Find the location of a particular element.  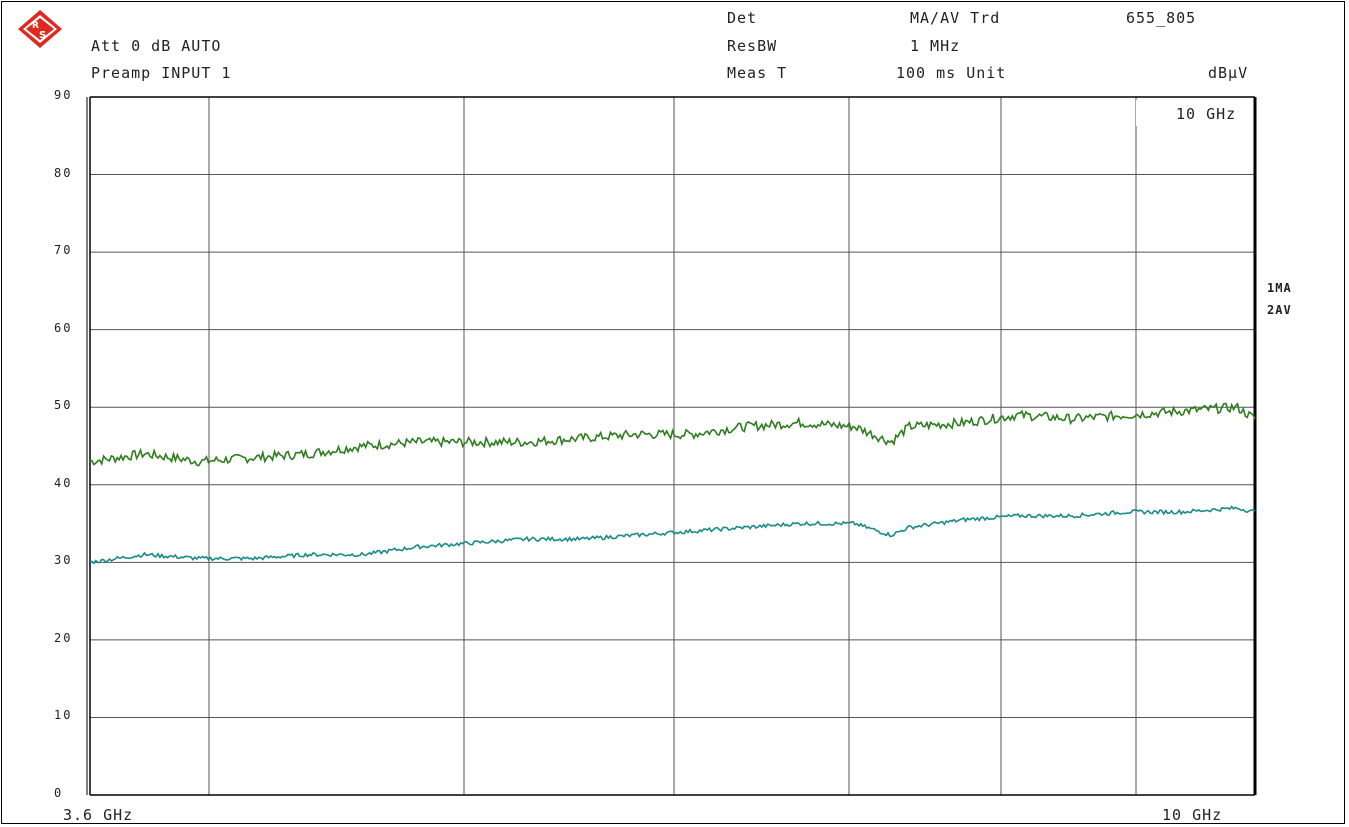

svg-text: S is located at coordinates (42, 35).